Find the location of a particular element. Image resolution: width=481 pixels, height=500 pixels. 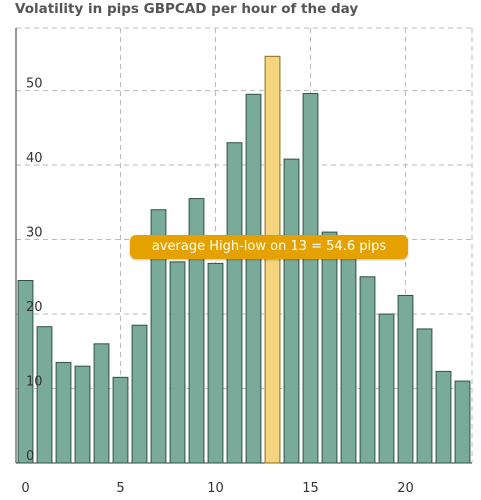

y-tick-label: 10 is located at coordinates (34, 382).